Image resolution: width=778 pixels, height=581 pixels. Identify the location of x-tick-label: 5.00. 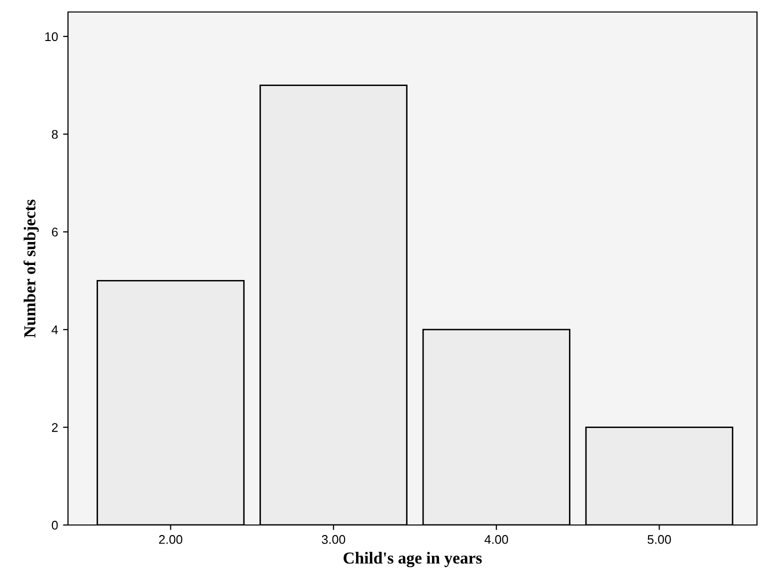
(659, 539).